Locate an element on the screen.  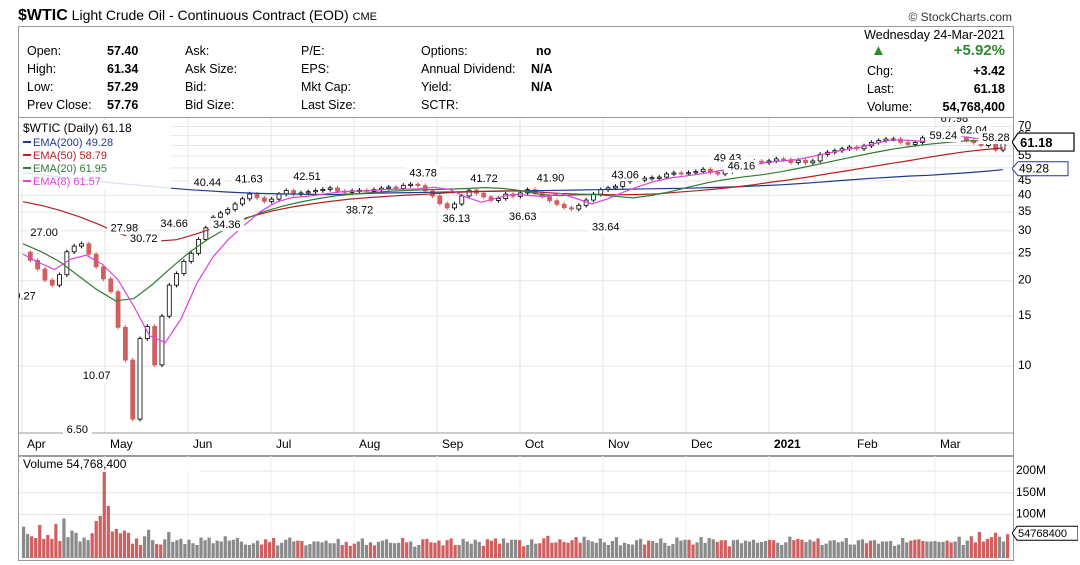
symbol: $WTIC is located at coordinates (43, 15).